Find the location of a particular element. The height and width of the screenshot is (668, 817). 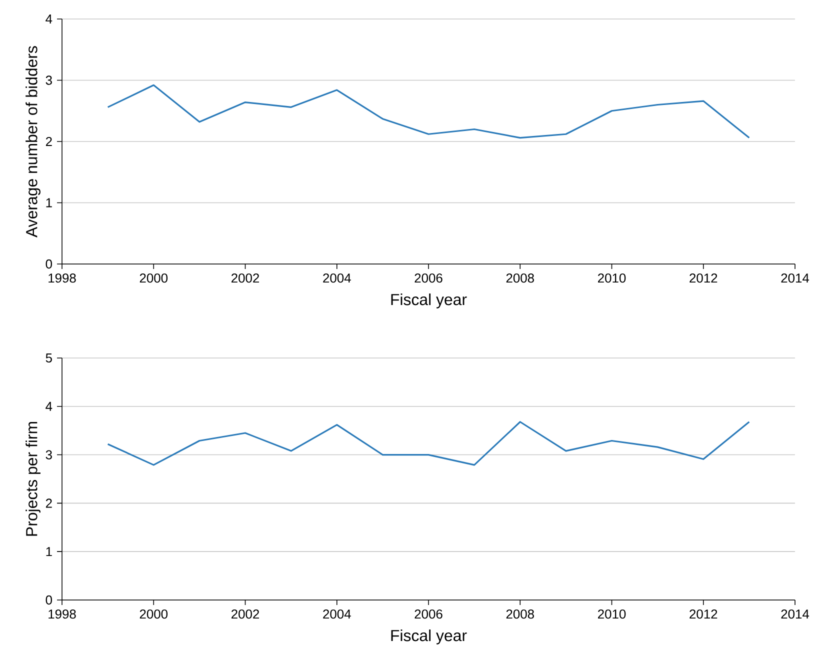

y-tick-label: 5 is located at coordinates (49, 358).